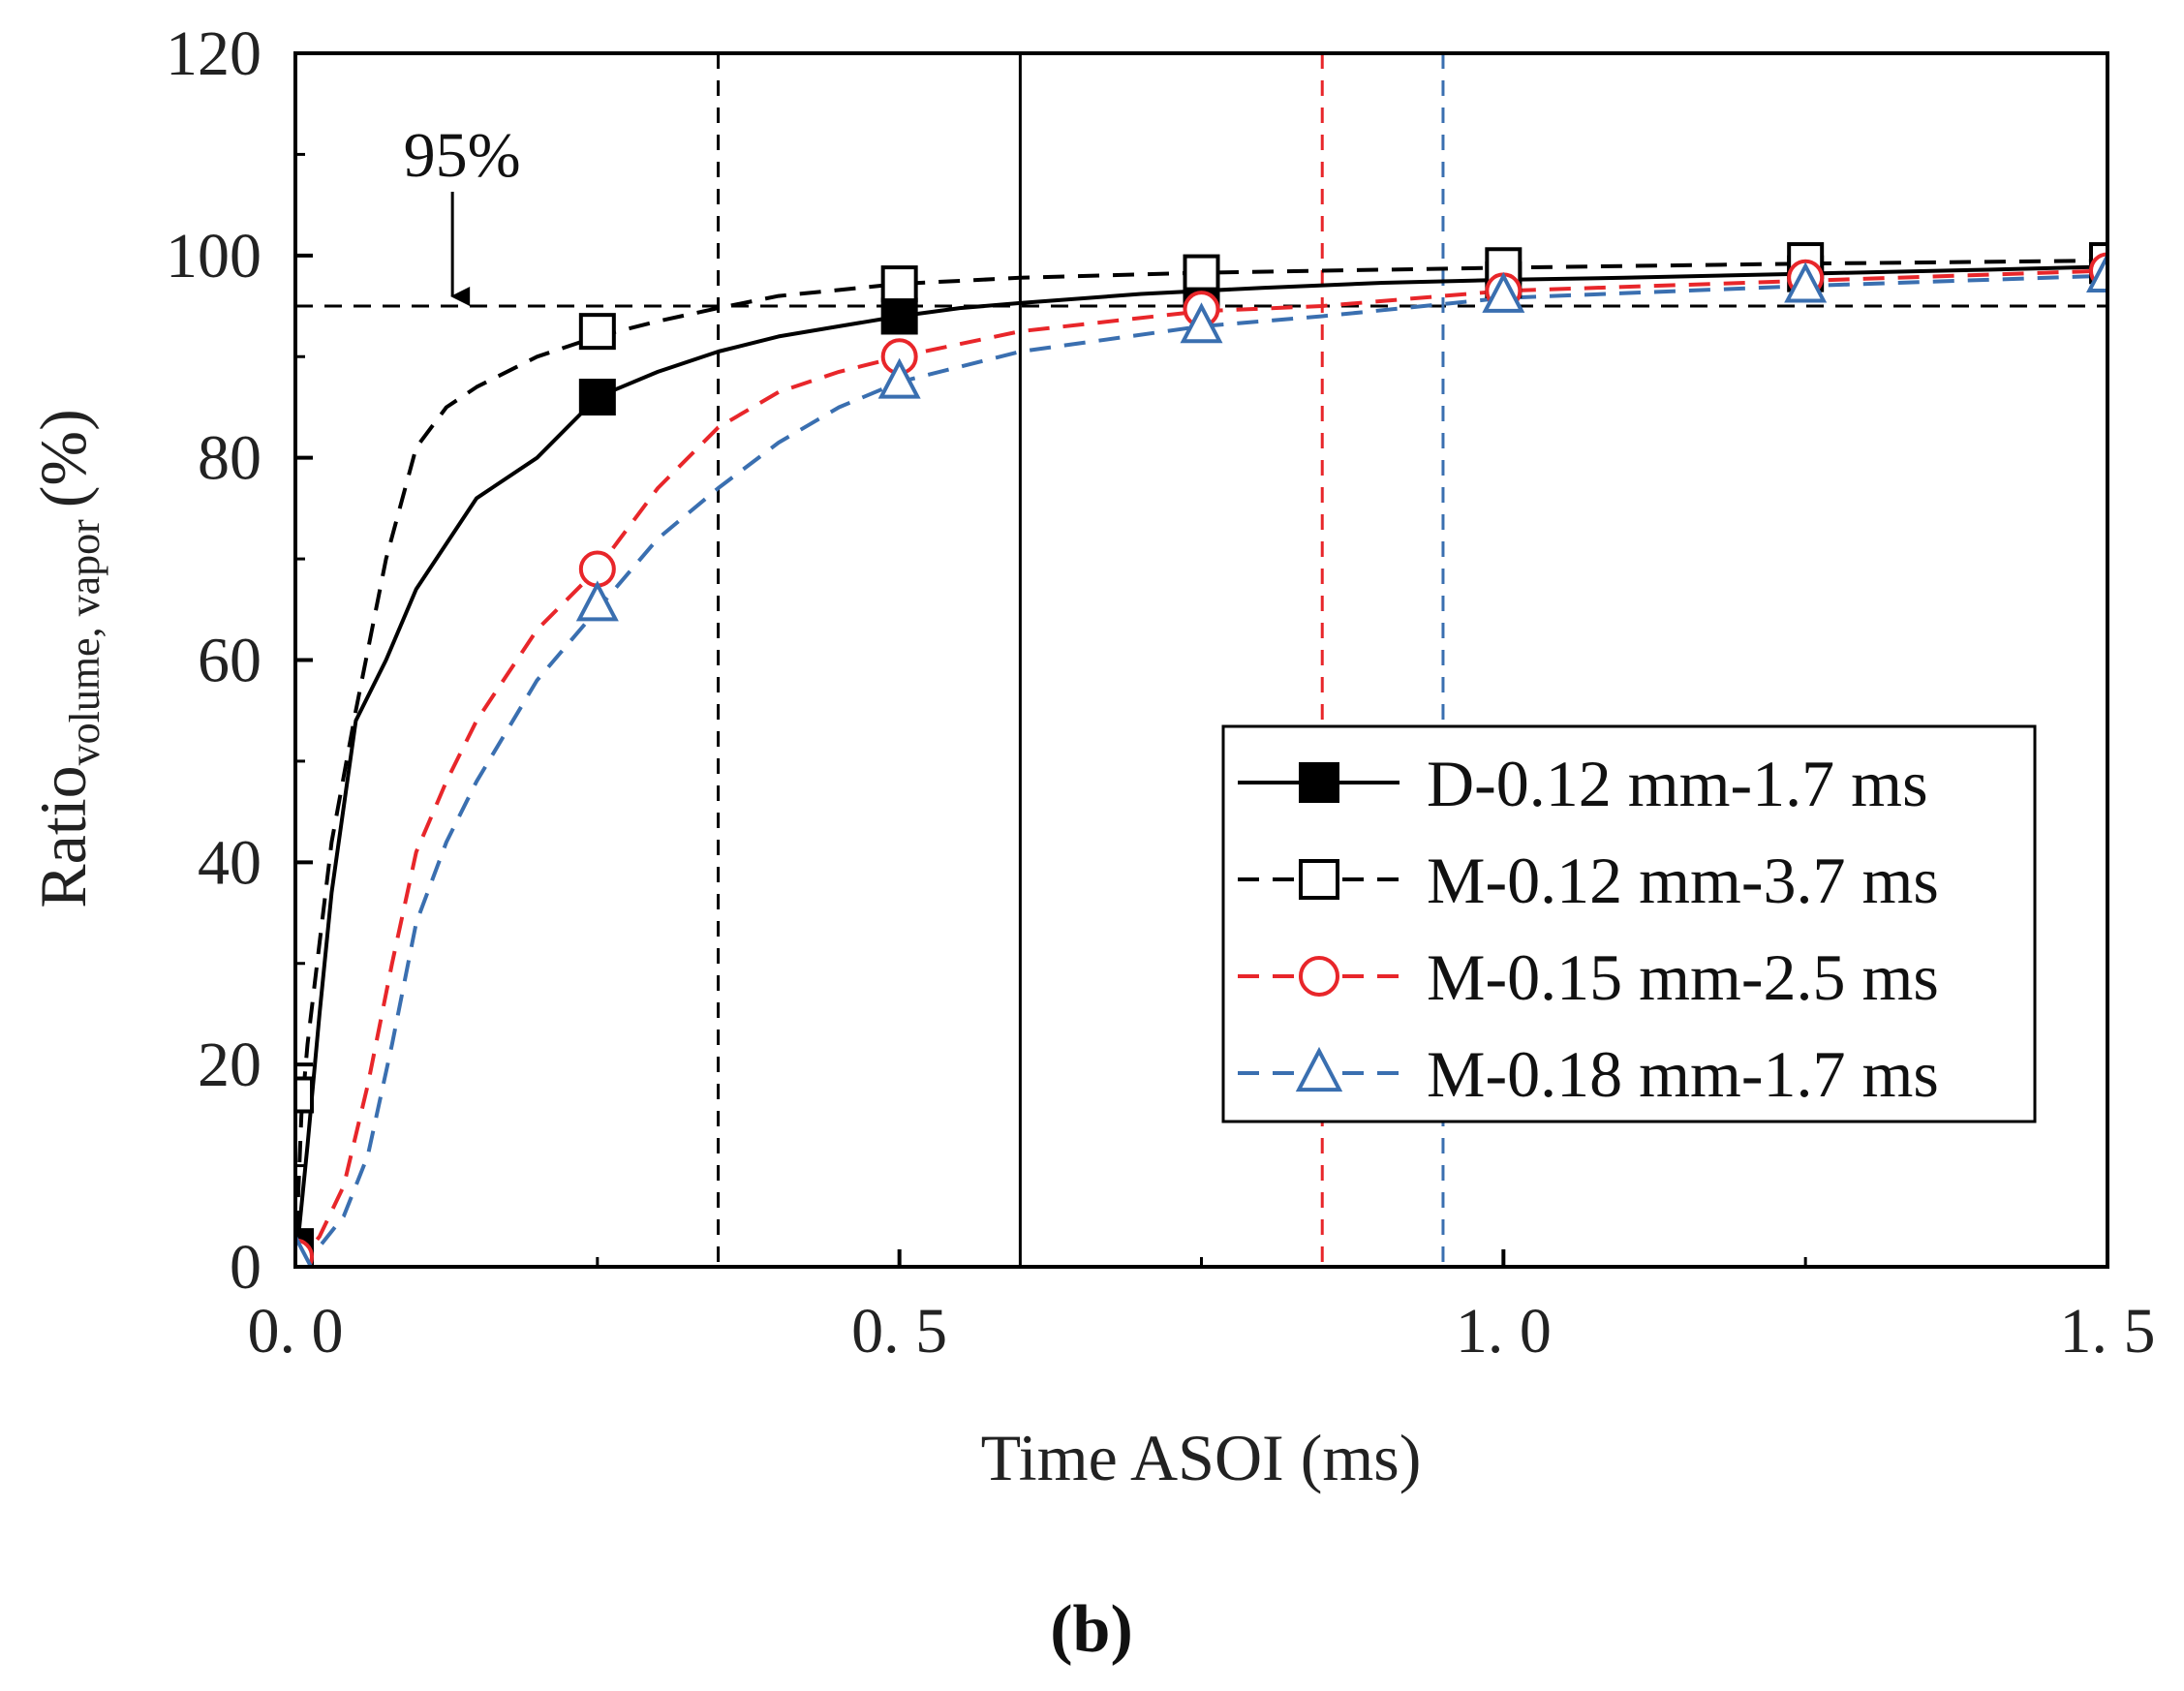 The width and height of the screenshot is (2184, 1691). Describe the element at coordinates (1504, 1331) in the screenshot. I see `x-tick-label: 1. 0` at that location.